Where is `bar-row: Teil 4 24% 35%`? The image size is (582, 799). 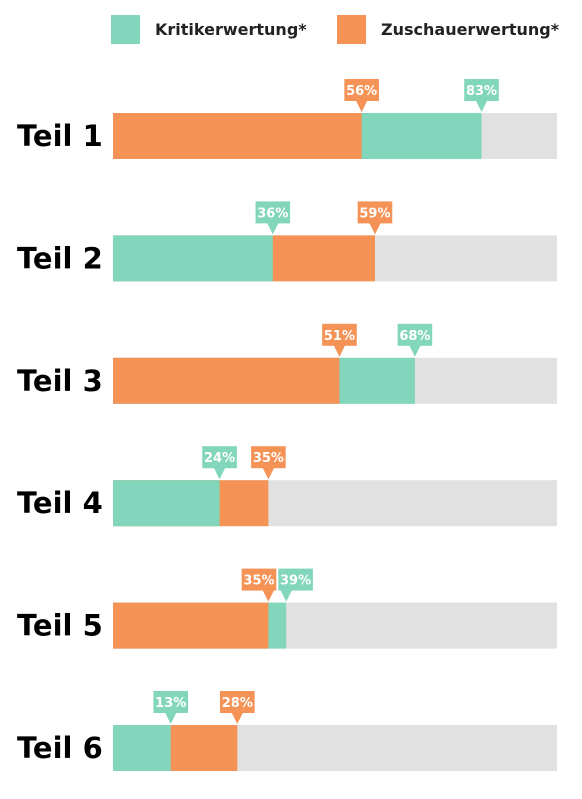
bar-row: Teil 4 24% 35% is located at coordinates (287, 486).